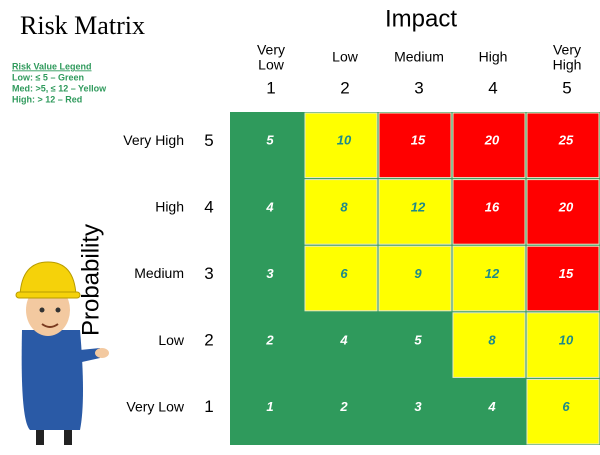 The width and height of the screenshot is (600, 455). What do you see at coordinates (566, 140) in the screenshot?
I see `cell-value: 25` at bounding box center [566, 140].